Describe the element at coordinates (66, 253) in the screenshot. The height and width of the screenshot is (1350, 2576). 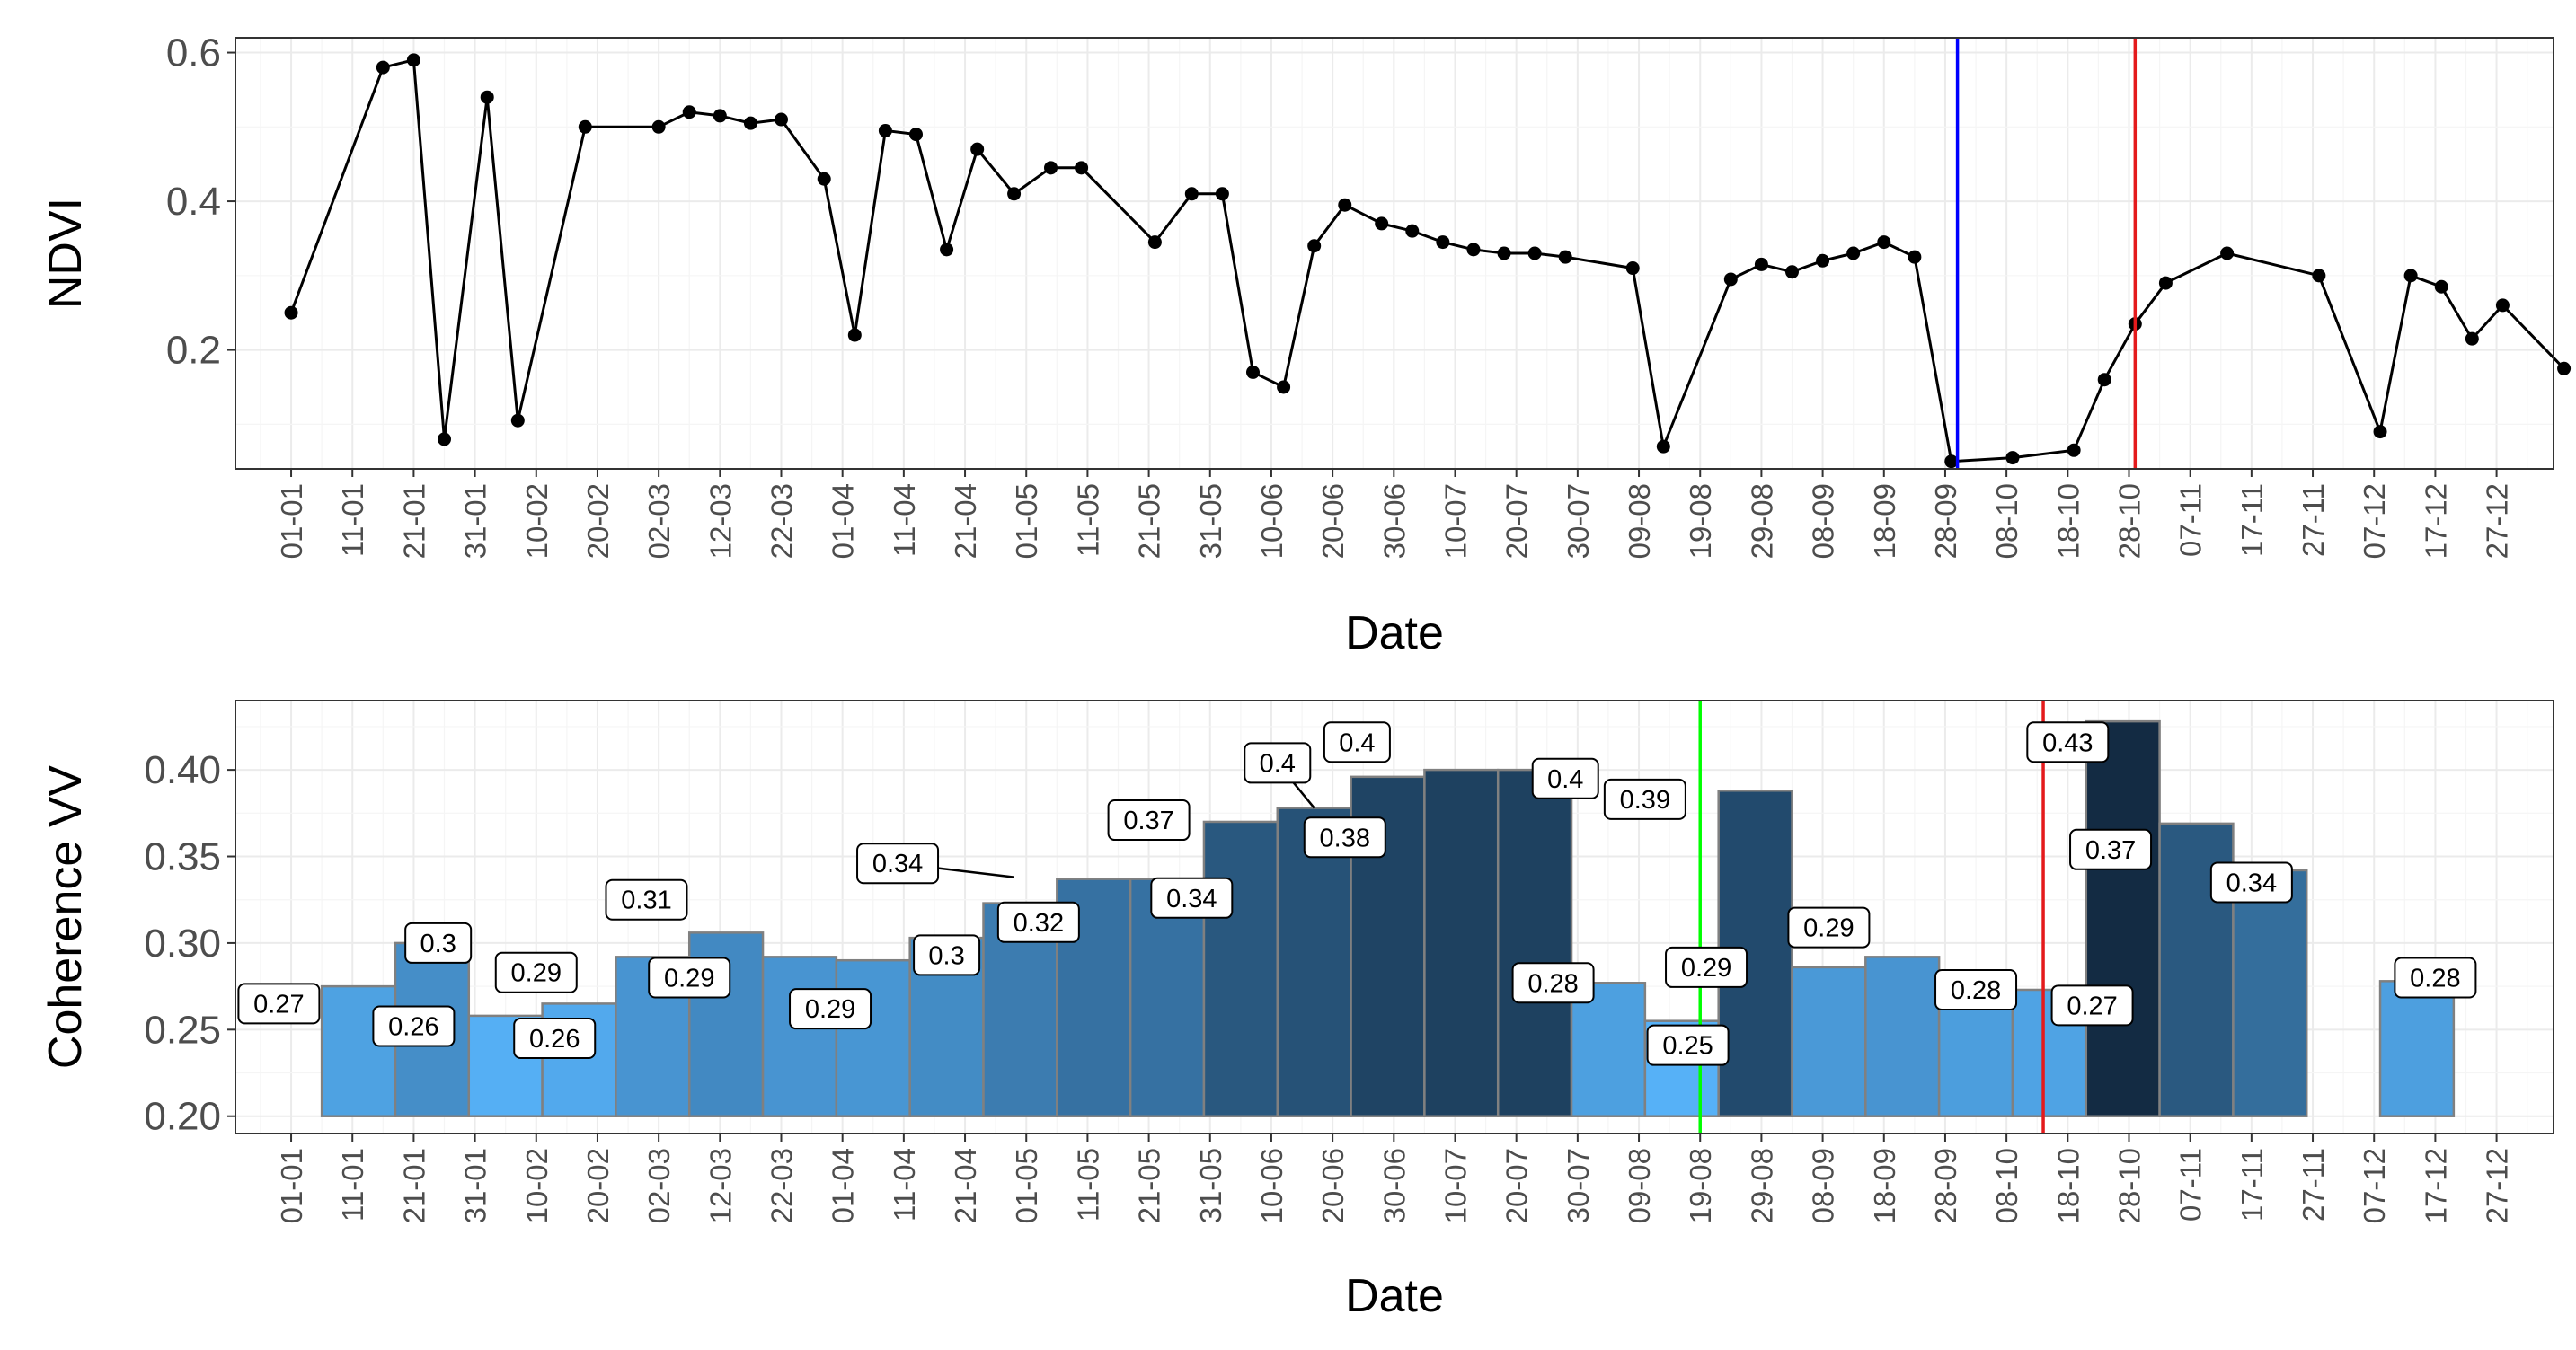
I see `y-axis-title: NDVI` at that location.